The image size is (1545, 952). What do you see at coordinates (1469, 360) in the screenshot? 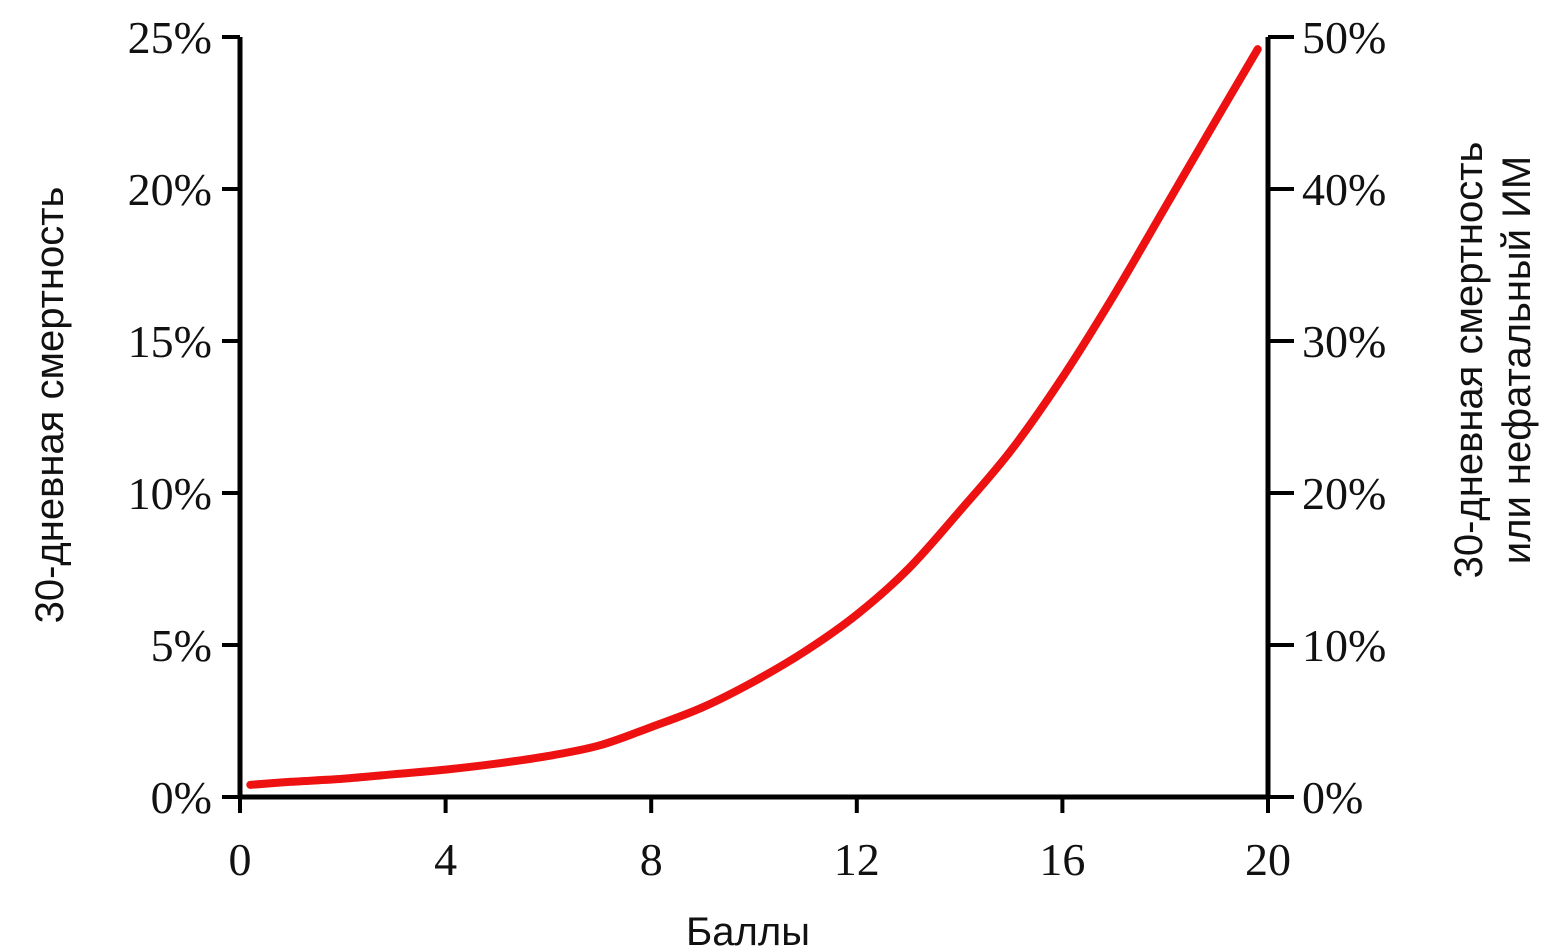
I see `y-axis-right-title-line1: 30-дневная смертность` at bounding box center [1469, 360].